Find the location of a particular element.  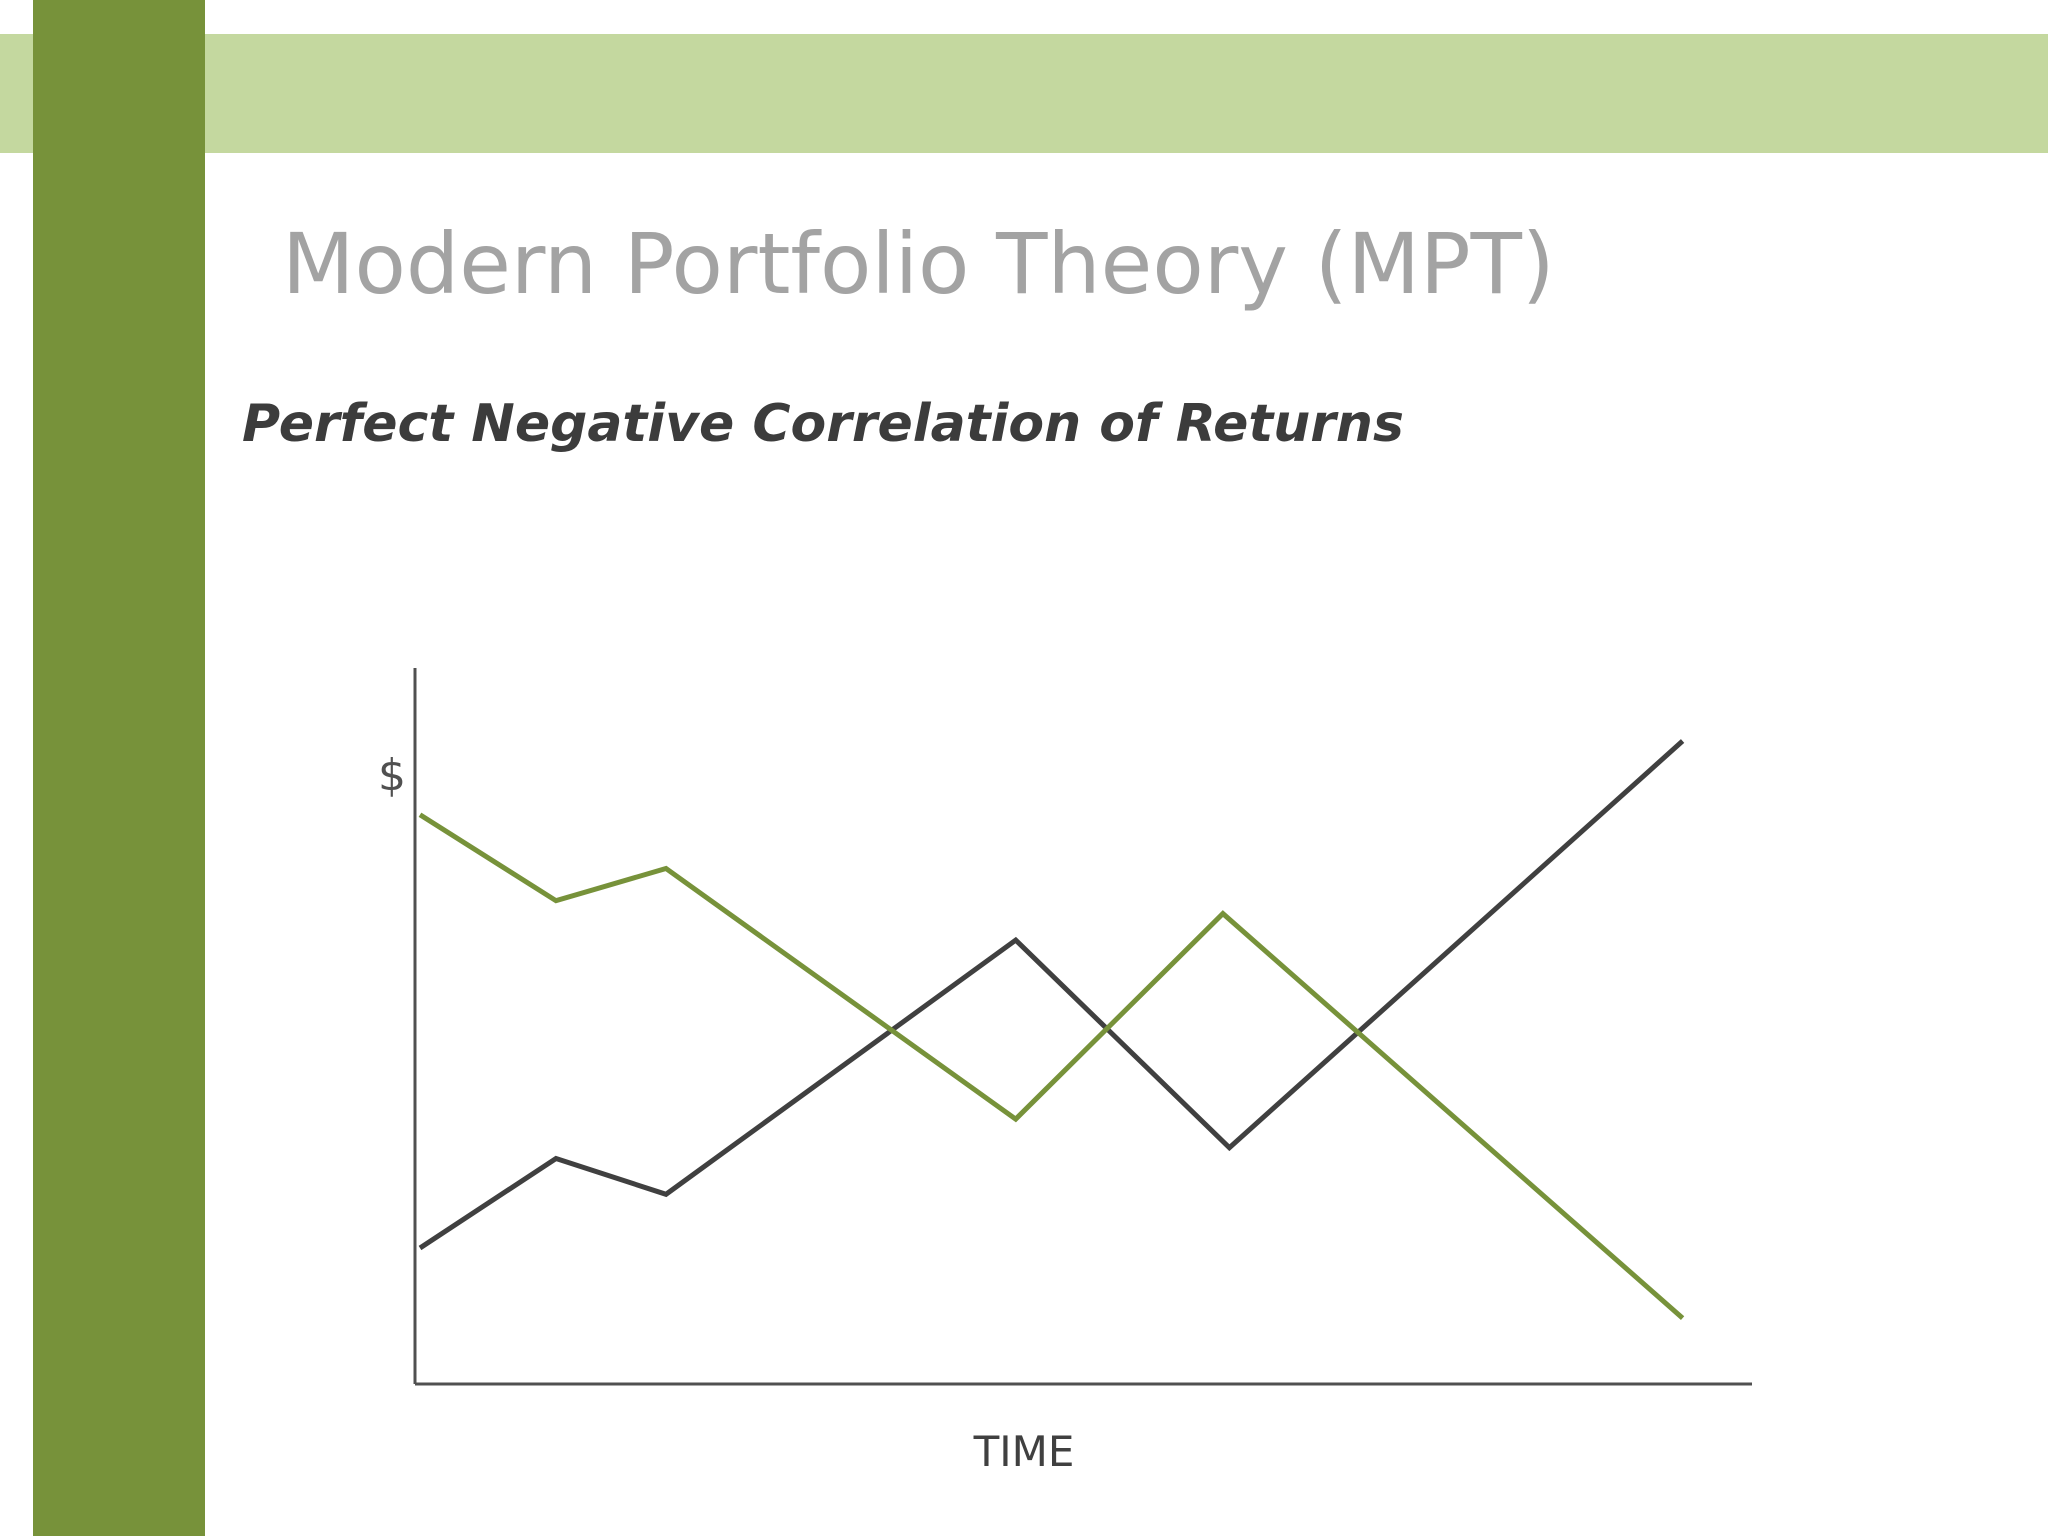

slide-subtitle: Perfect Negative Correlation of Returns is located at coordinates (823, 424).